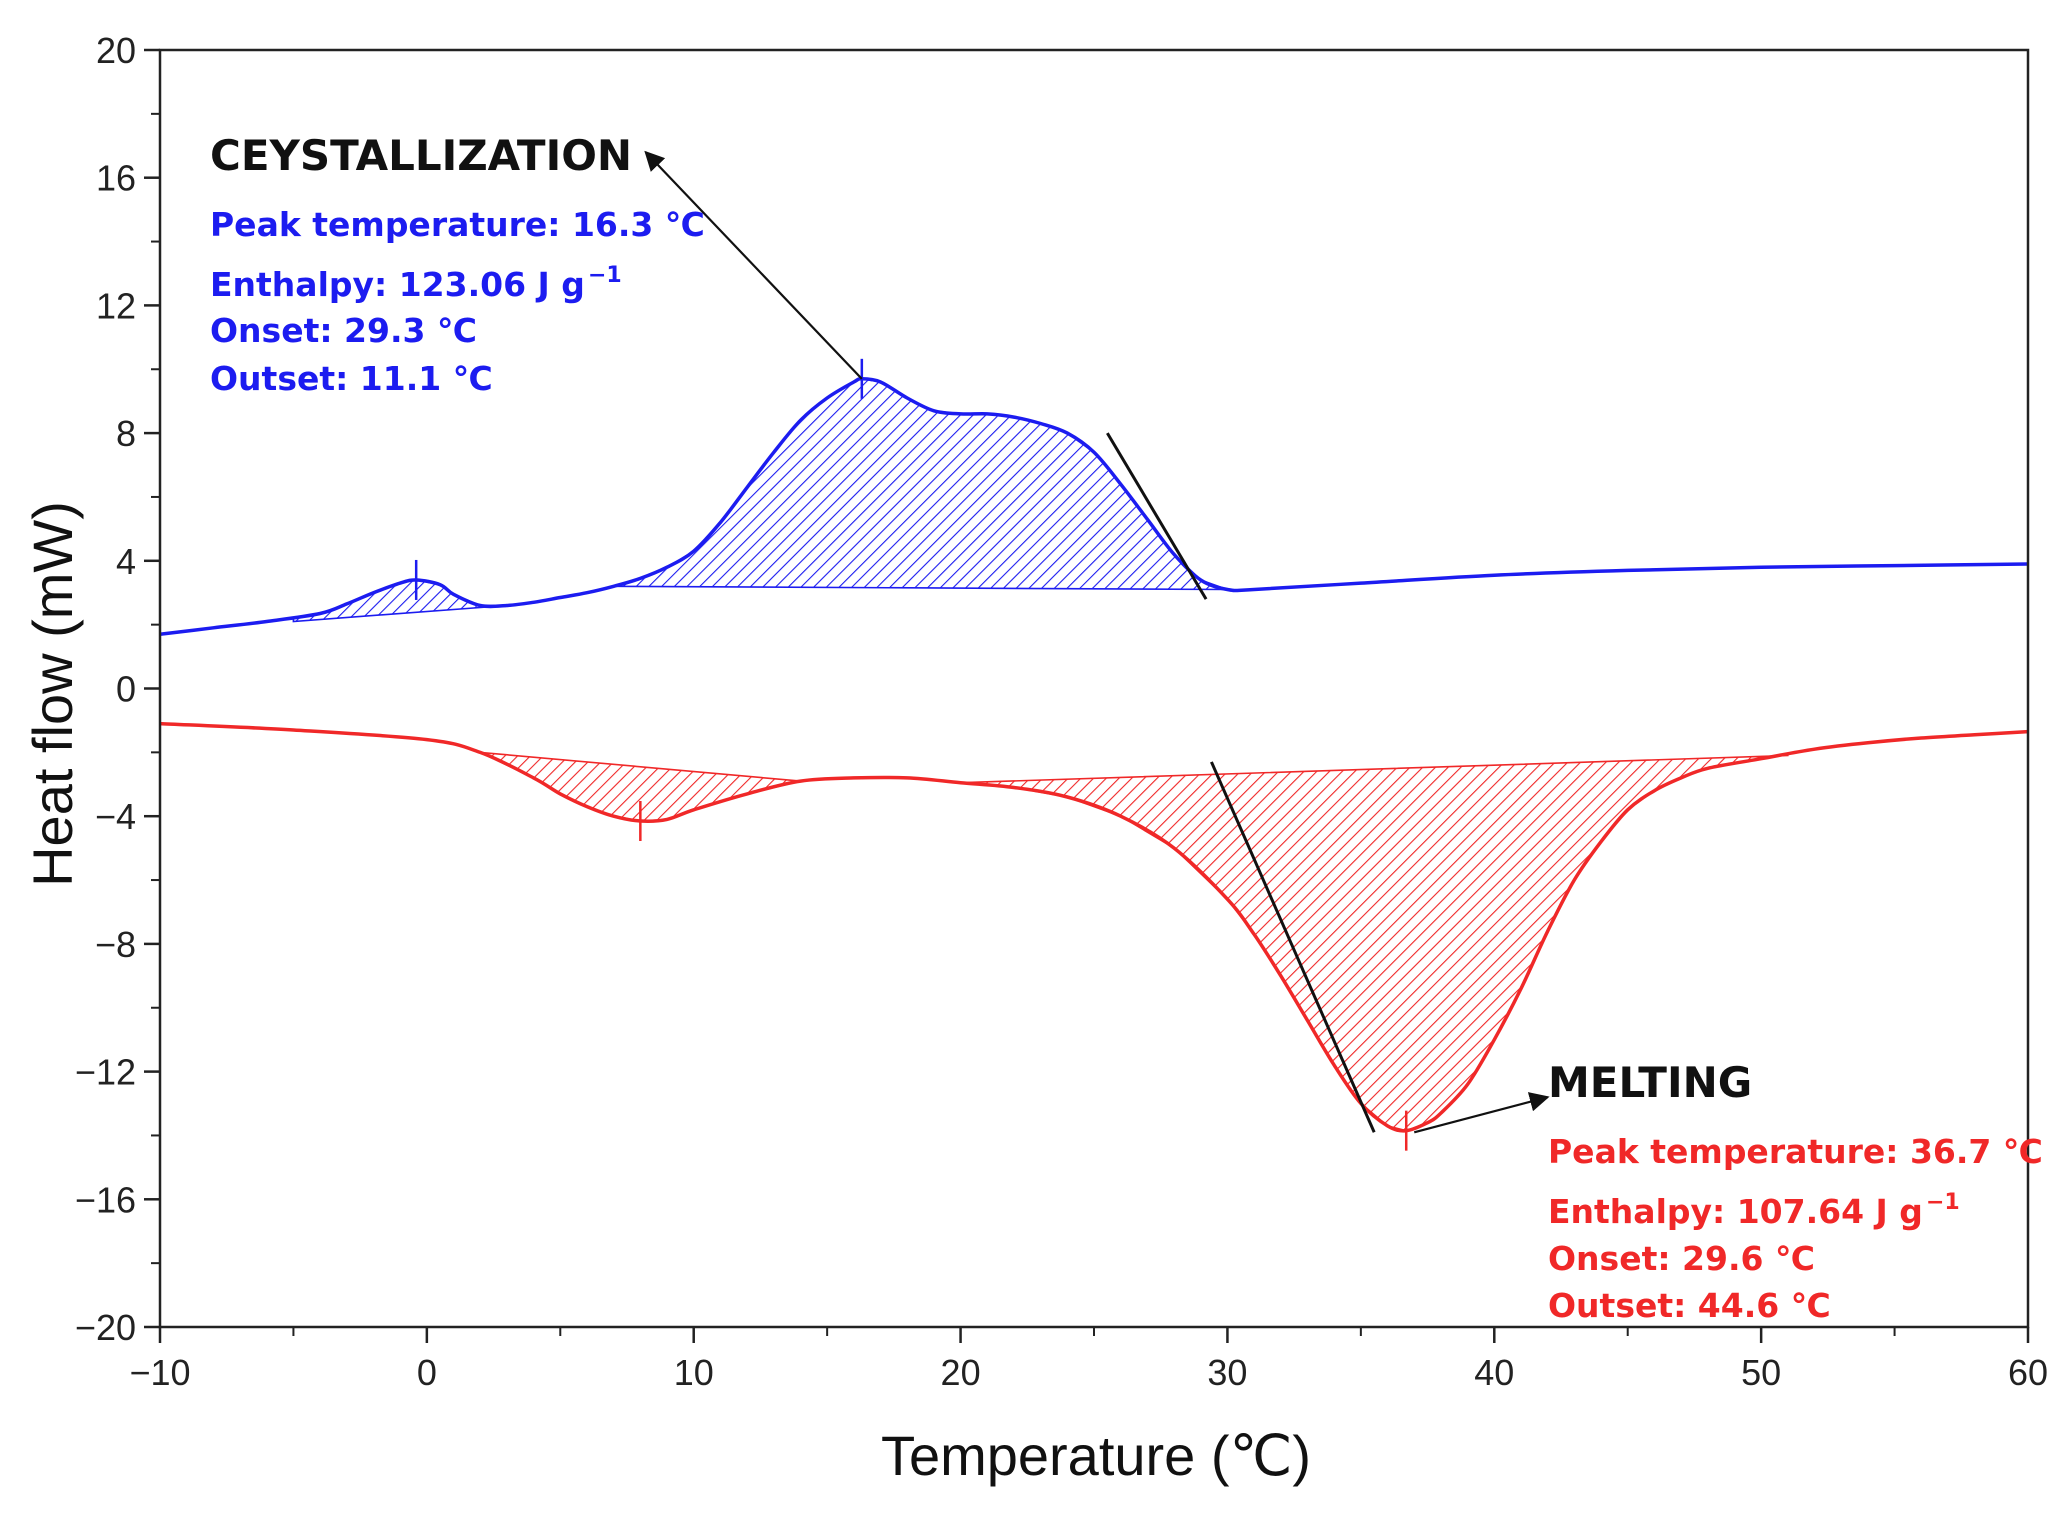  I want to click on crystallization-enthalpy-sup: −1, so click(605, 275).